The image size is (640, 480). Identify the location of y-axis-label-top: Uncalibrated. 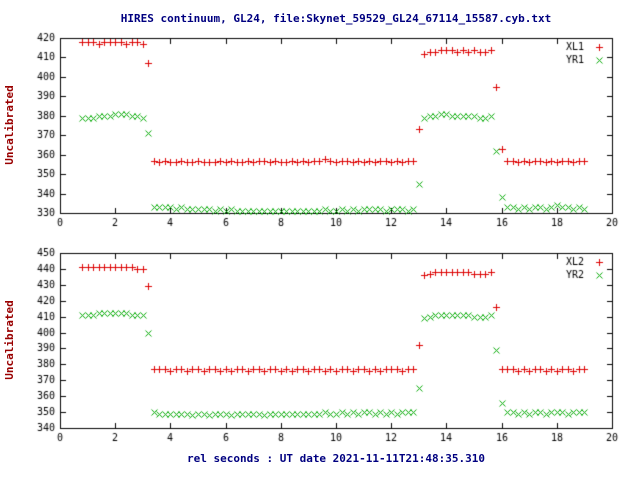
(9, 125).